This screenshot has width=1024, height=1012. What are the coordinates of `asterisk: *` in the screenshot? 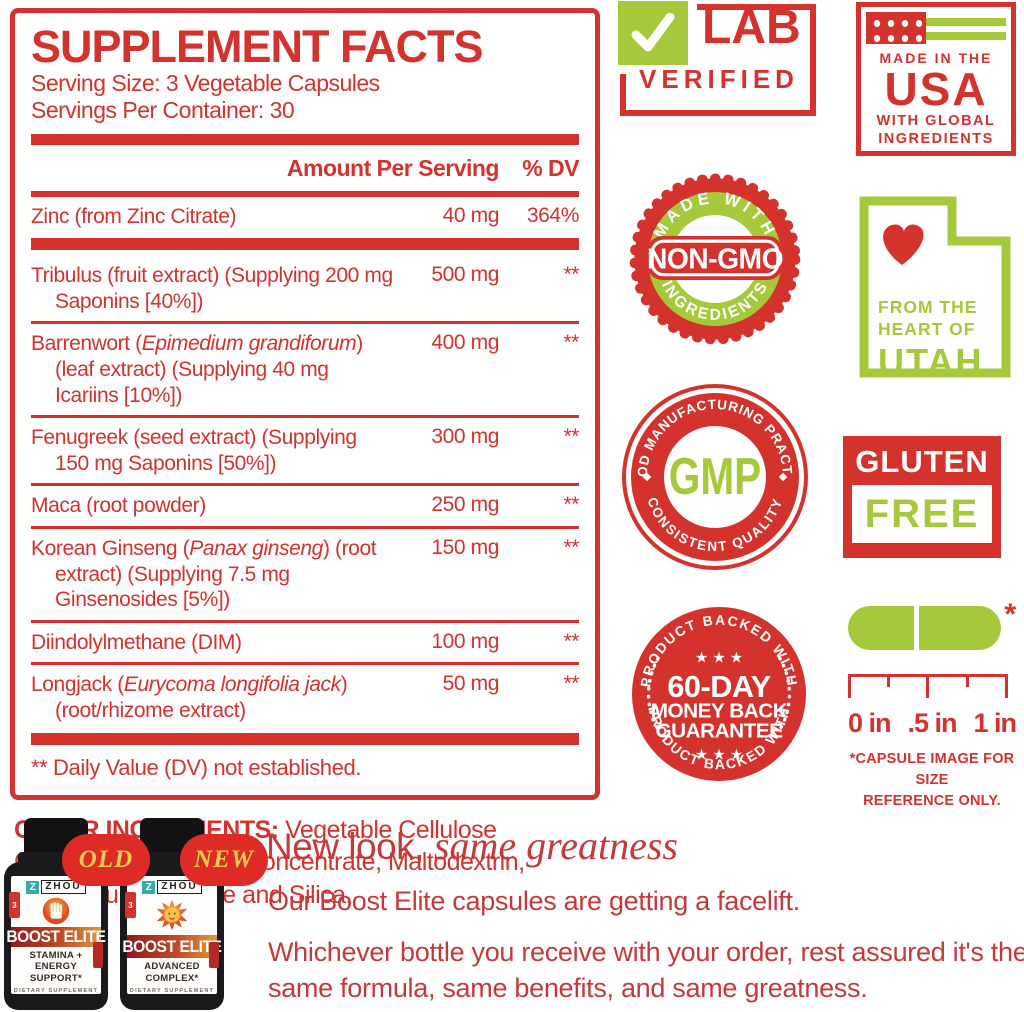 It's located at (1010, 614).